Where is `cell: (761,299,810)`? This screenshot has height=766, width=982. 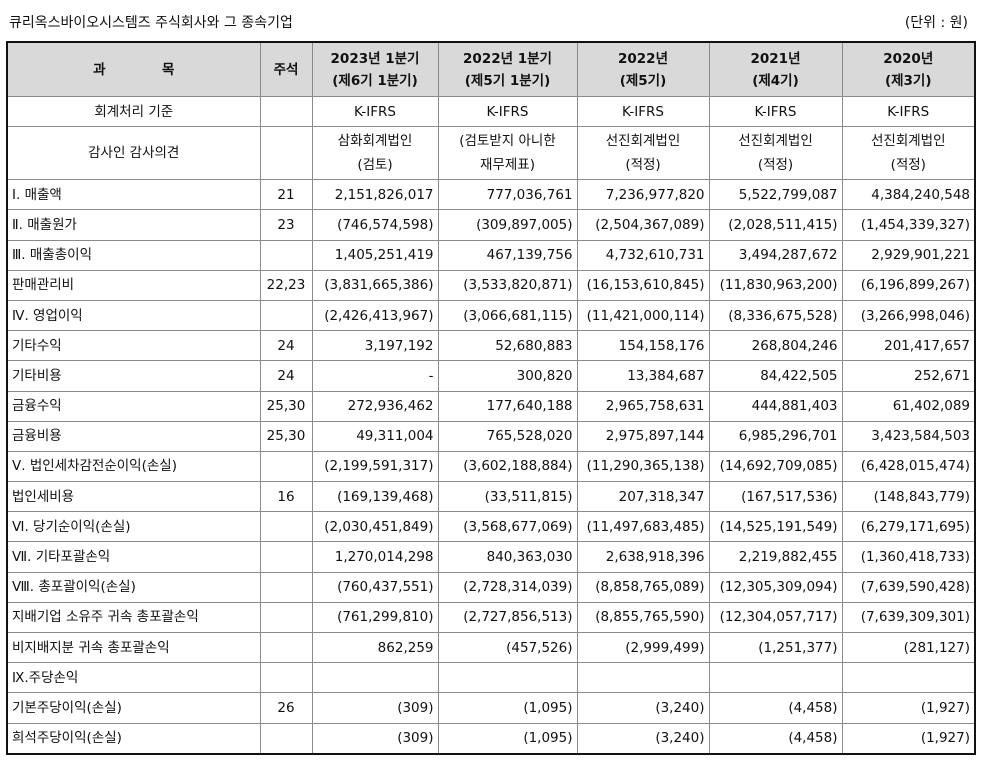 cell: (761,299,810) is located at coordinates (375, 617).